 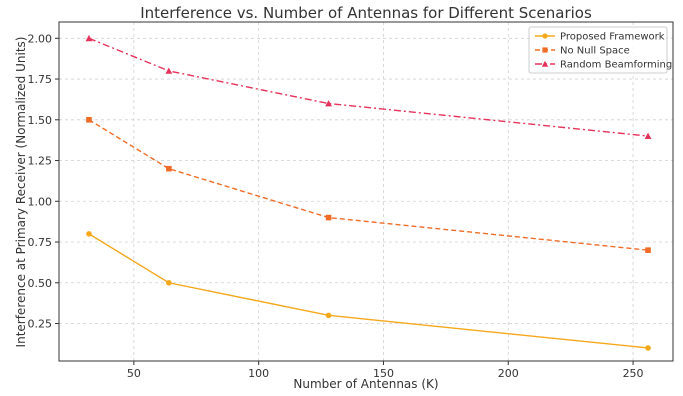 I want to click on y-tick-label: 0.25, so click(x=40, y=324).